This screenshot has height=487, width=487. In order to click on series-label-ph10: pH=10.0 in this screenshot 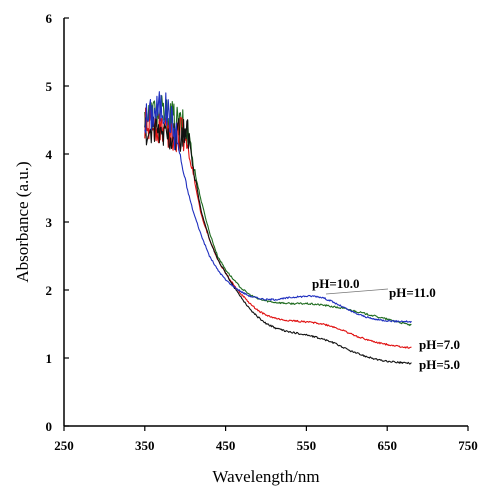, I will do `click(336, 283)`.